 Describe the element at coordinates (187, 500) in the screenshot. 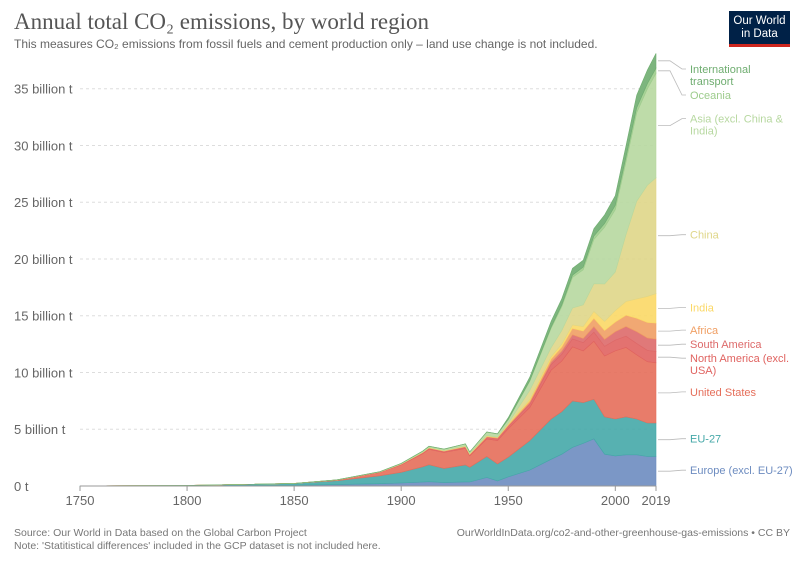

I see `x-tick-label: 1800` at that location.